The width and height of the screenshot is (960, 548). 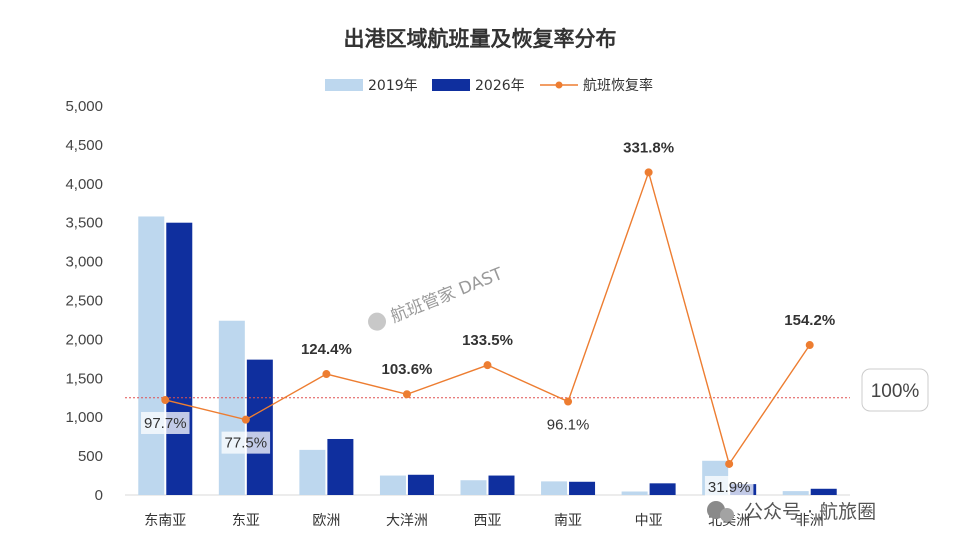 I want to click on recovery-data-label: 77.5%, so click(x=246, y=443).